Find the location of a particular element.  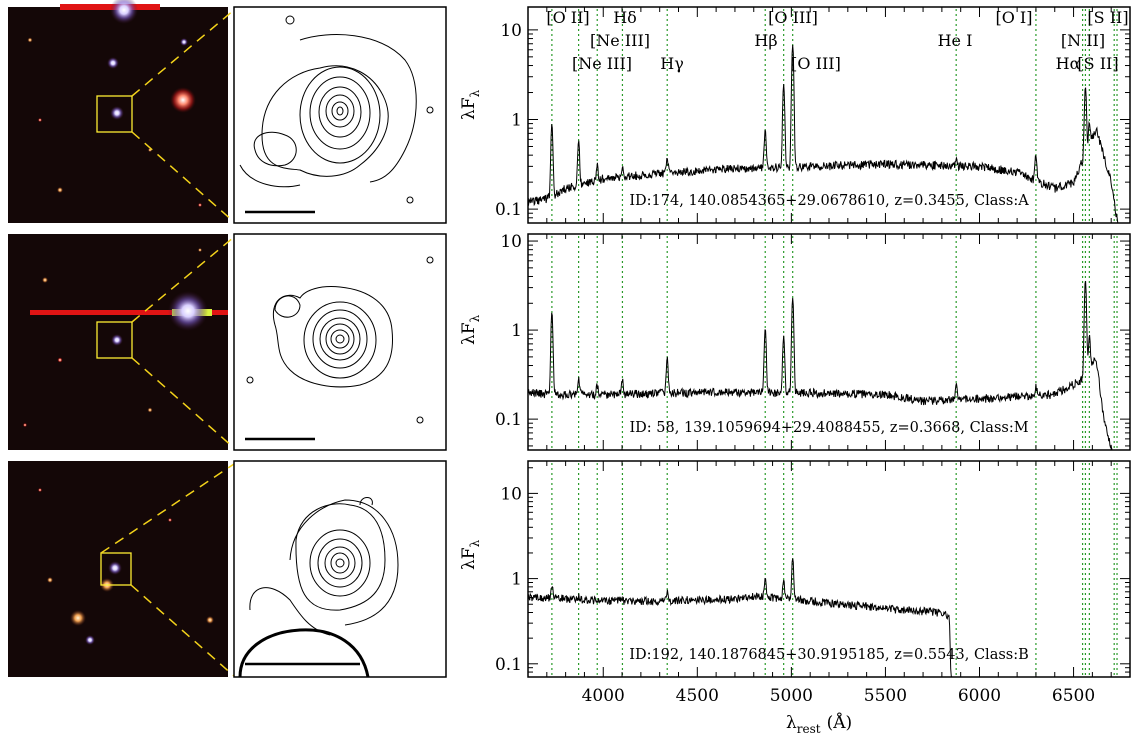

emission-line-label: [Ne III] is located at coordinates (620, 40).